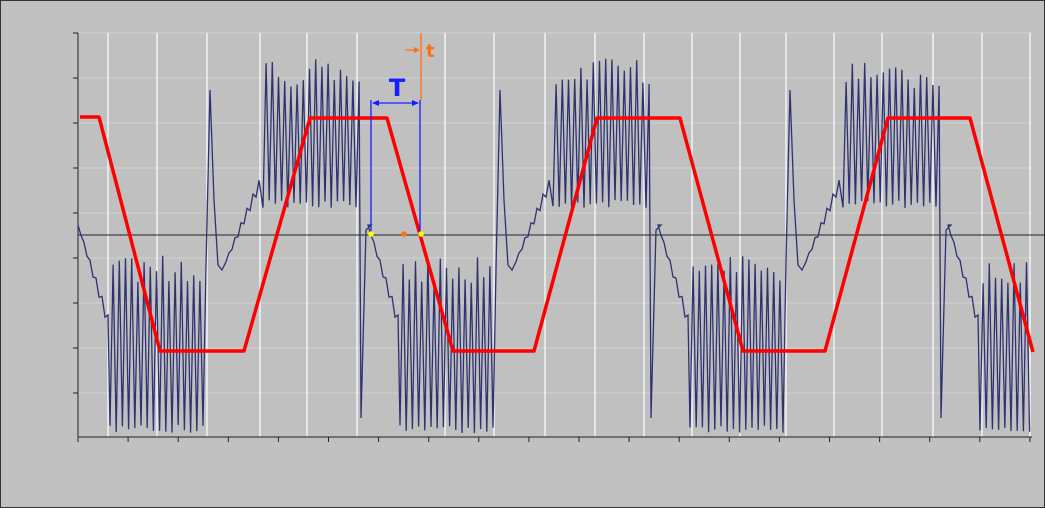  Describe the element at coordinates (397, 88) in the screenshot. I see `period-label: T` at that location.